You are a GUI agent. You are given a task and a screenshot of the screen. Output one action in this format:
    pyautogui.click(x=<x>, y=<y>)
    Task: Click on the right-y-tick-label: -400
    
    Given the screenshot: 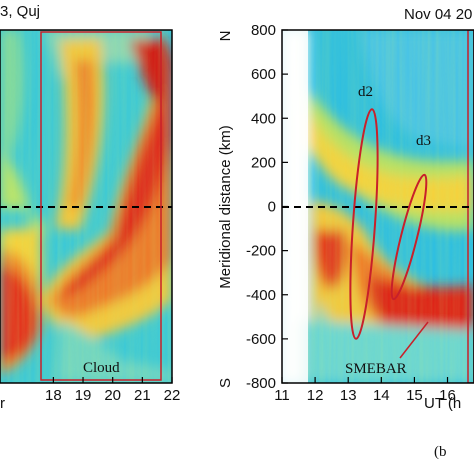 What is the action you would take?
    pyautogui.click(x=261, y=295)
    